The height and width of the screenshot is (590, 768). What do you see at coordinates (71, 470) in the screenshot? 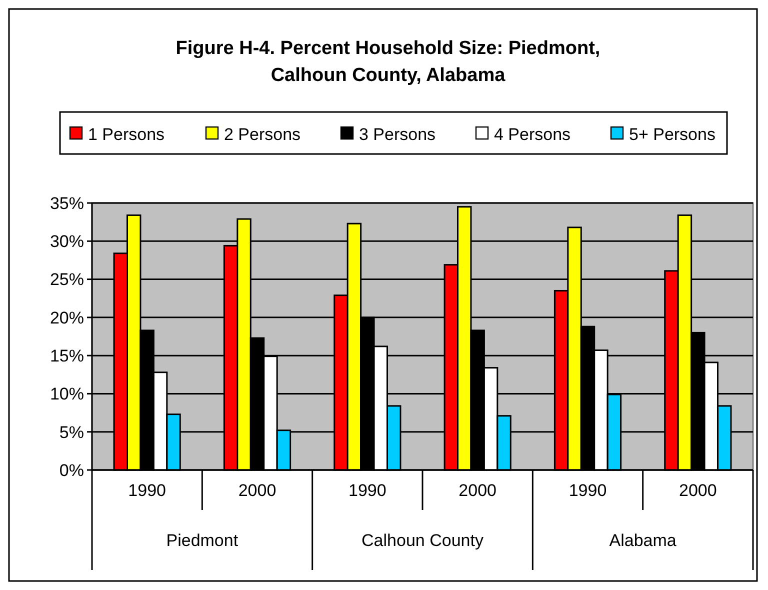
I see `y-tick-label: 0%` at bounding box center [71, 470].